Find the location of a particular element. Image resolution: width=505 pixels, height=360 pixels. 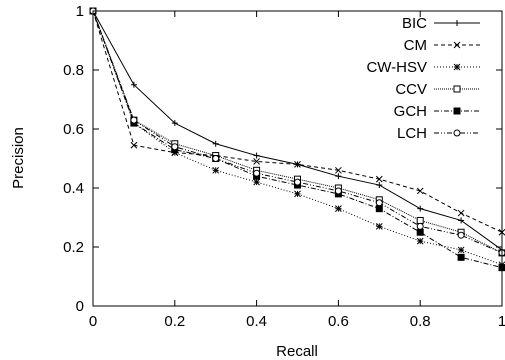

legend-label-bic: BIC is located at coordinates (414, 23).